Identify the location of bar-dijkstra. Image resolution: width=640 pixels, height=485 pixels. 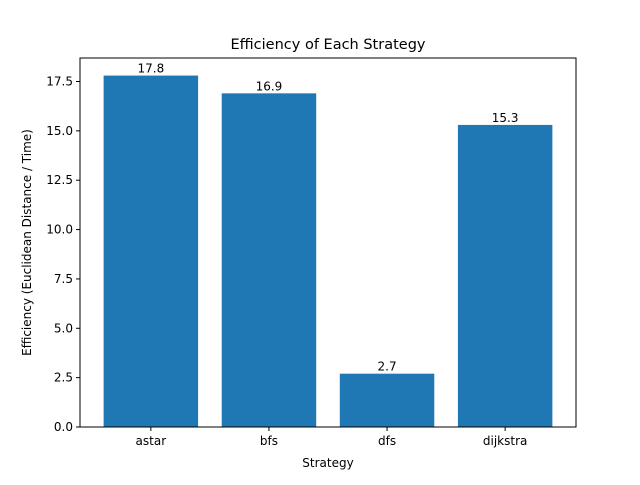
(505, 276).